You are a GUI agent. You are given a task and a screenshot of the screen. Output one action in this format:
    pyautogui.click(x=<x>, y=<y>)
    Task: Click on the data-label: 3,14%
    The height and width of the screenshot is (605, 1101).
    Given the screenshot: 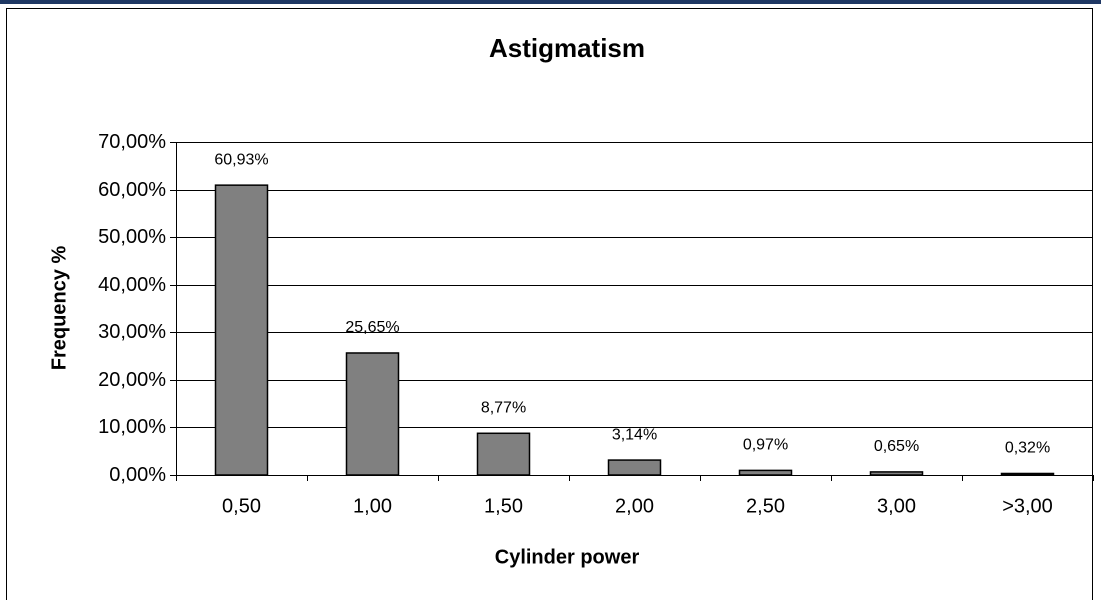 What is the action you would take?
    pyautogui.click(x=634, y=434)
    